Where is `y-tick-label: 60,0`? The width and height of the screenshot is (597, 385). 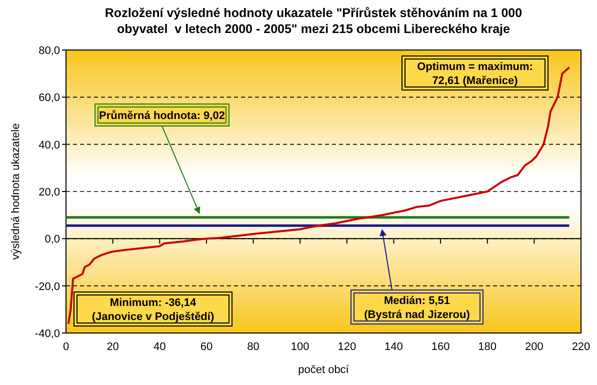 y-tick-label: 60,0 is located at coordinates (49, 98).